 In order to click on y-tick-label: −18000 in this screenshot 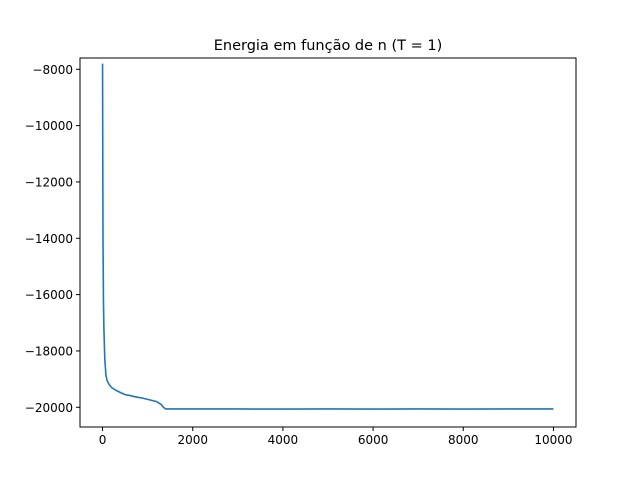, I will do `click(49, 351)`.